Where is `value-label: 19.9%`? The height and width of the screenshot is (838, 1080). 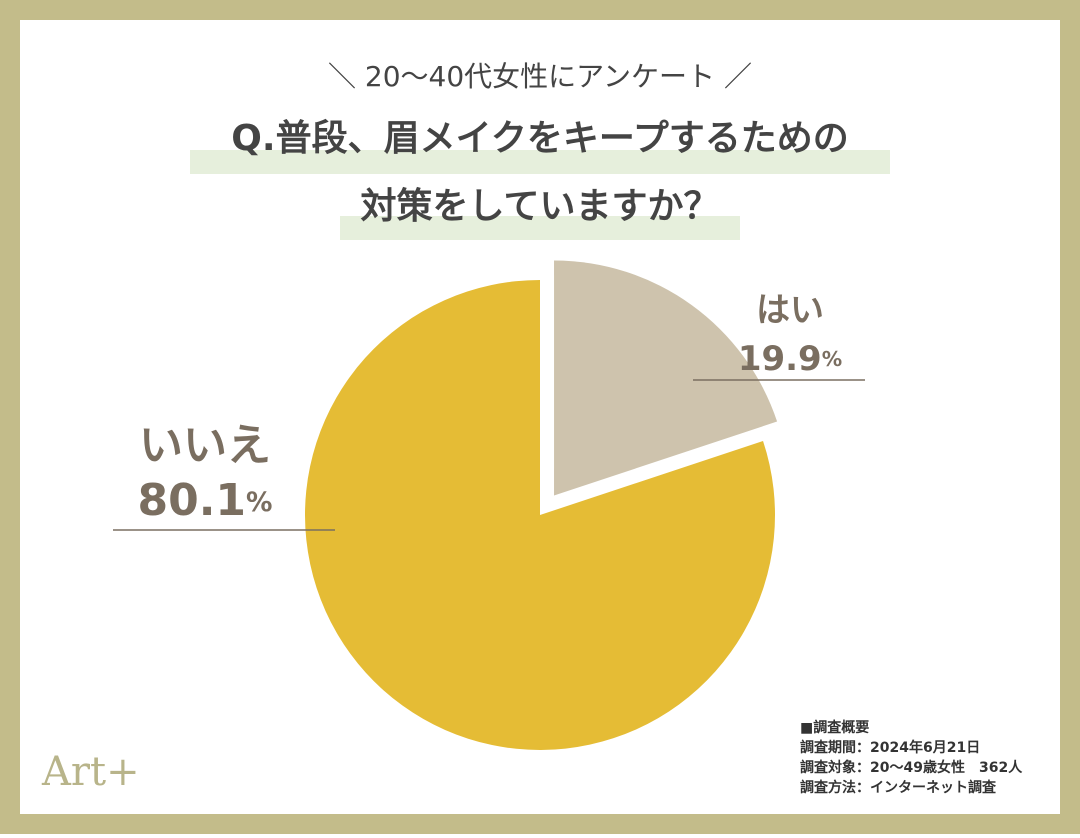 value-label: 19.9% is located at coordinates (790, 359).